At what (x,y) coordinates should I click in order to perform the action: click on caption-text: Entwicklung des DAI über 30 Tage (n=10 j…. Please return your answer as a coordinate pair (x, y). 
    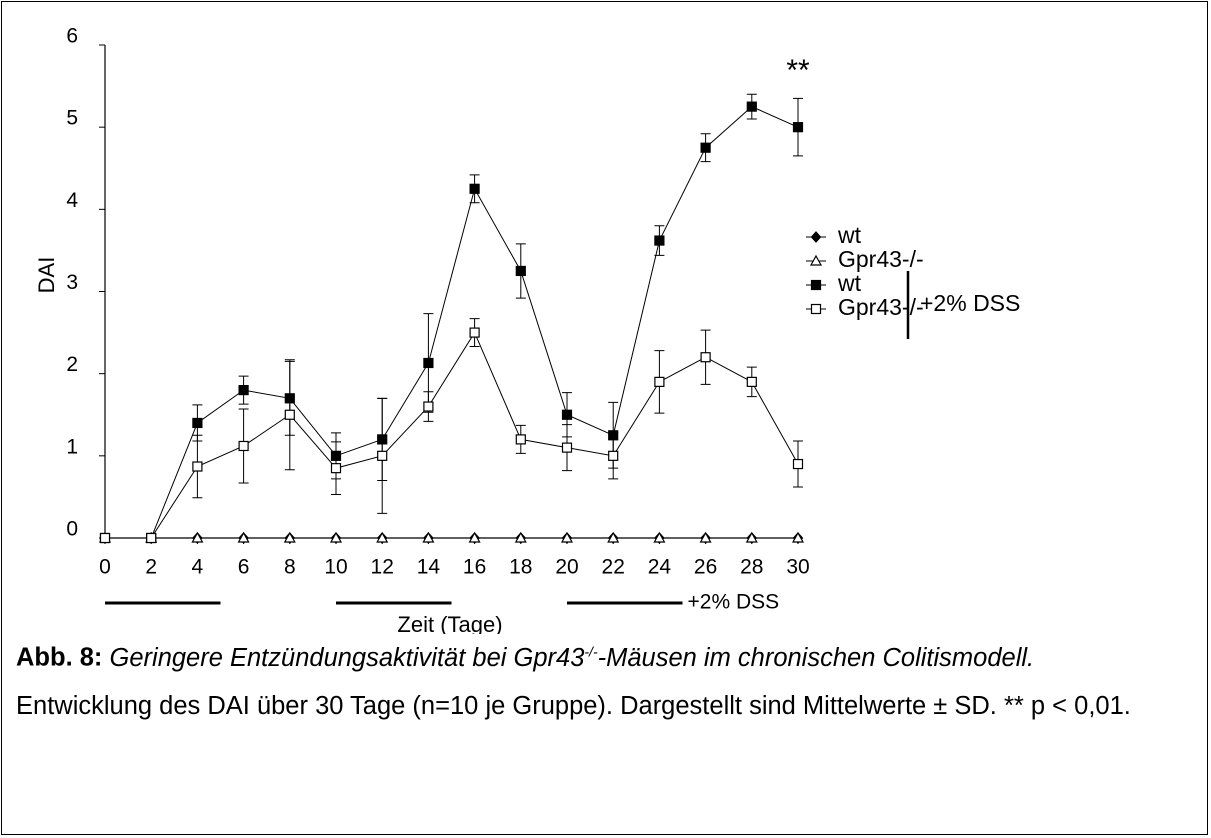
    Looking at the image, I should click on (573, 705).